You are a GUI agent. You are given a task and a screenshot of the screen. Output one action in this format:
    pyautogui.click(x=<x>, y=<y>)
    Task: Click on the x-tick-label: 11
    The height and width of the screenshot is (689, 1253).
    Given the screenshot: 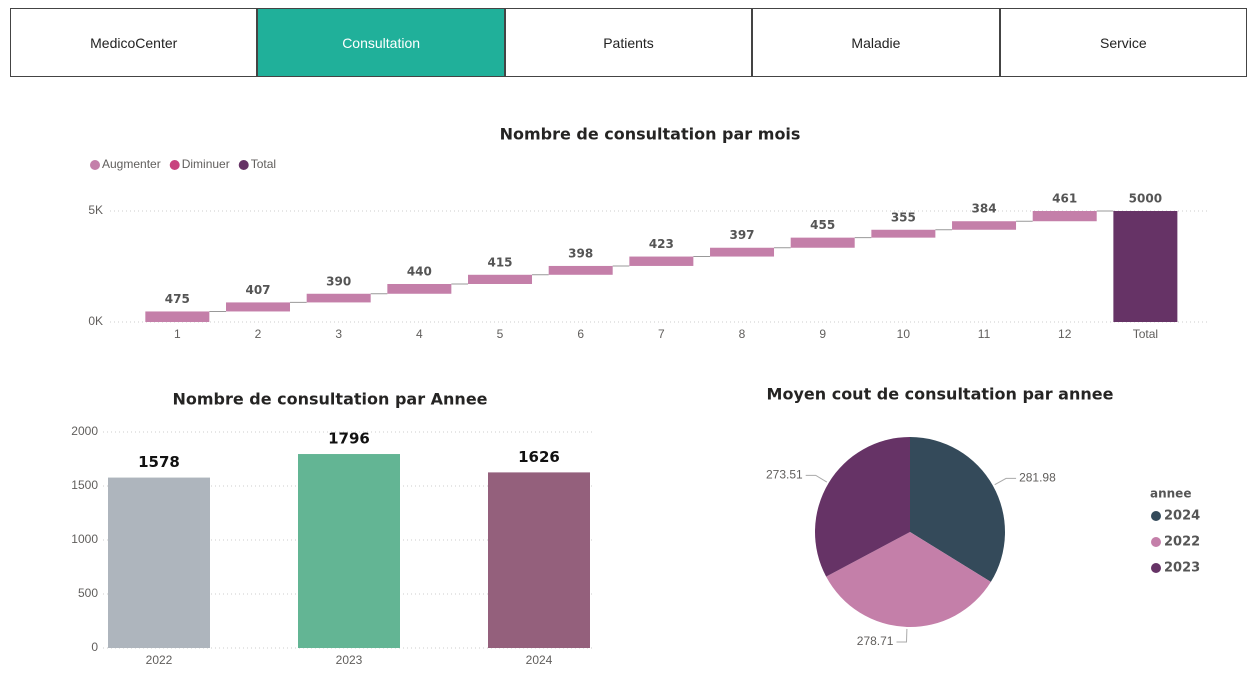 What is the action you would take?
    pyautogui.click(x=984, y=334)
    